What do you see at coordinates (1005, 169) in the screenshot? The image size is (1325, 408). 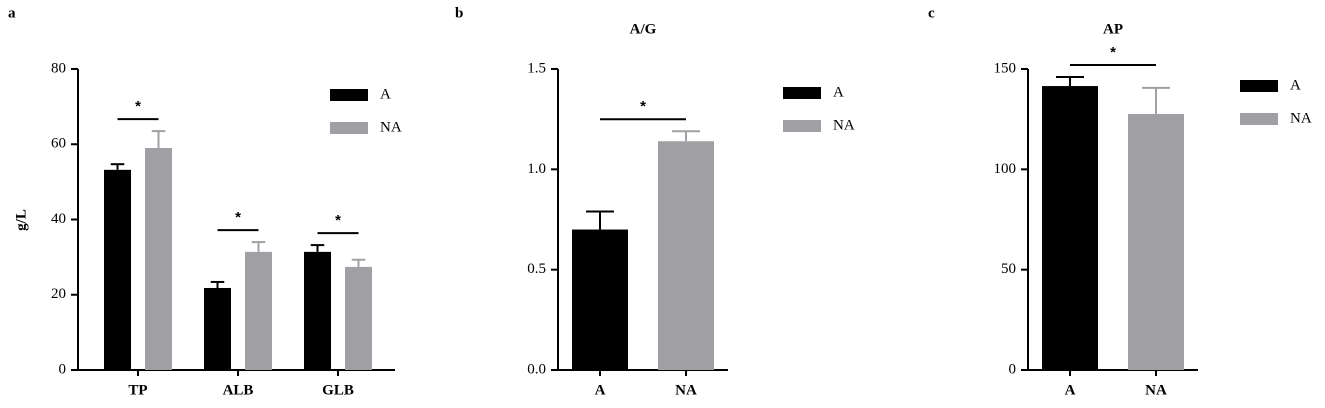 I see `y-tick-label: 100` at bounding box center [1005, 169].